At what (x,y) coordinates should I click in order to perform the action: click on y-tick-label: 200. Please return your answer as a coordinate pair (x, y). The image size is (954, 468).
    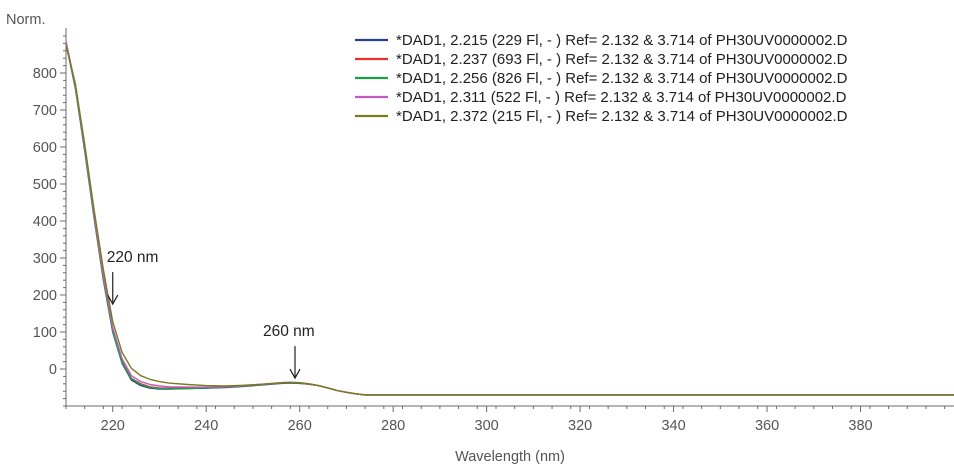
    Looking at the image, I should click on (45, 296).